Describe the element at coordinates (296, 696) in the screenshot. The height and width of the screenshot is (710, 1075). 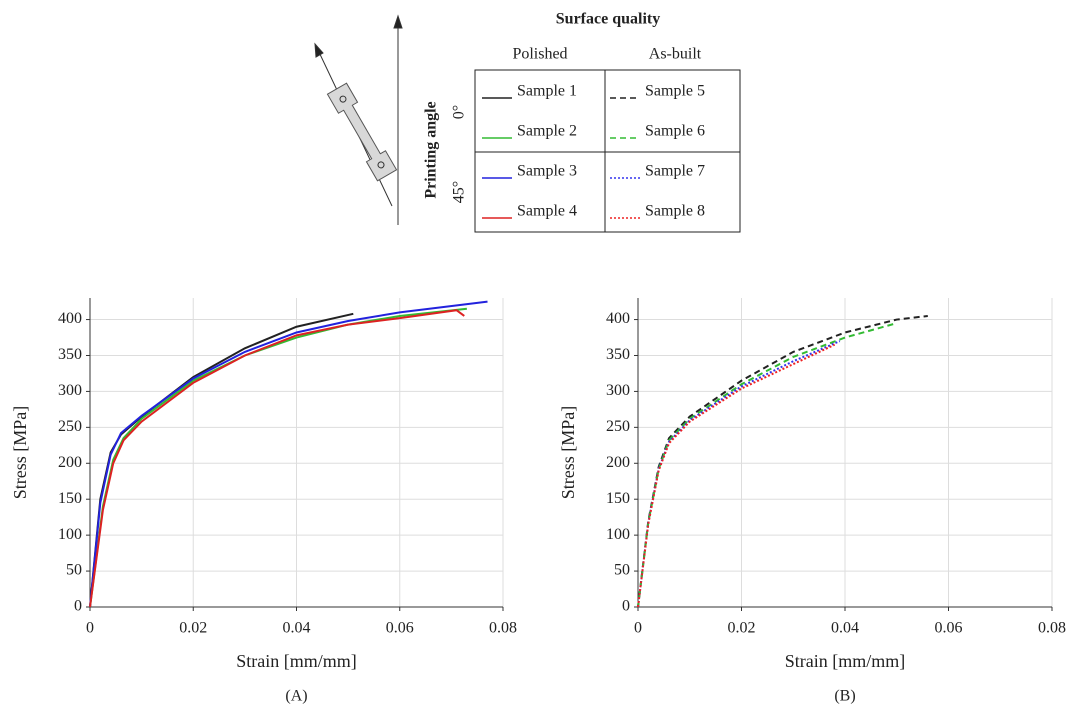
I see `caption: (A)` at that location.